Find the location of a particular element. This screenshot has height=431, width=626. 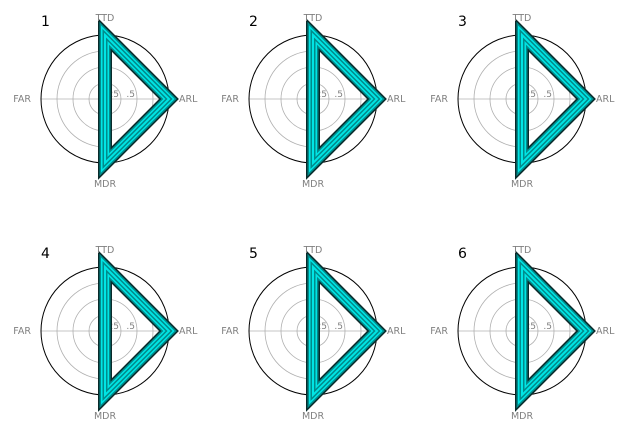

panel-number-label: 5 is located at coordinates (253, 254).